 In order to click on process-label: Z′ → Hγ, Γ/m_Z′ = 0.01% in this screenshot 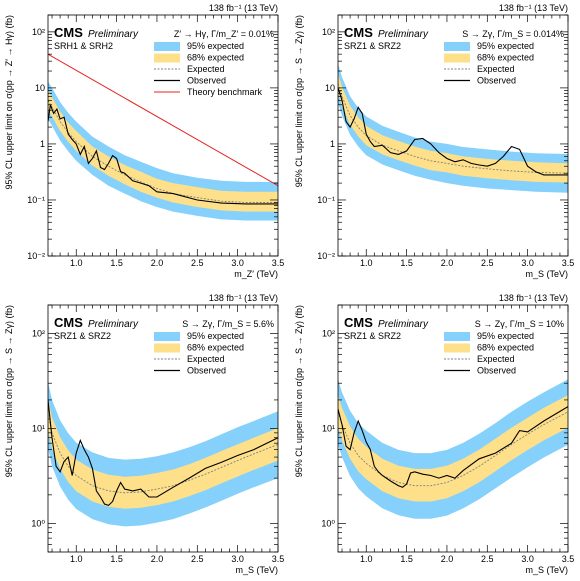, I will do `click(224, 34)`.